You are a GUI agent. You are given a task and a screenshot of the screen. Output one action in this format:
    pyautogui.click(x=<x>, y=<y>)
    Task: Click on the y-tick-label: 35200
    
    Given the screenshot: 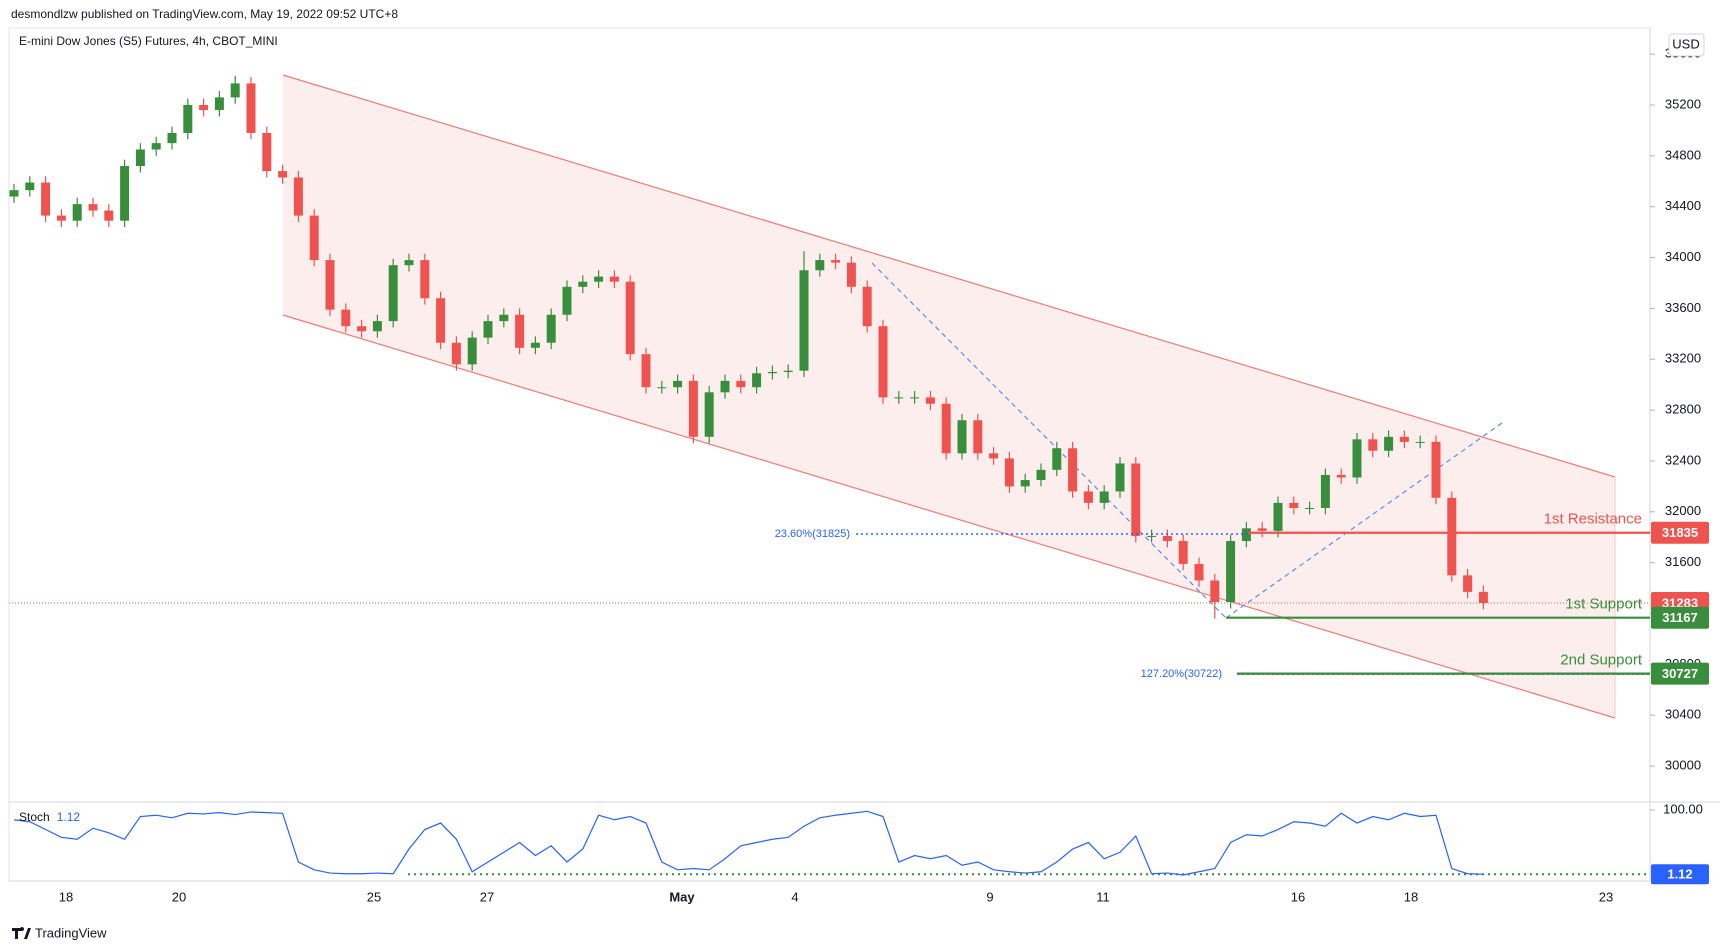 What is the action you would take?
    pyautogui.click(x=1683, y=103)
    